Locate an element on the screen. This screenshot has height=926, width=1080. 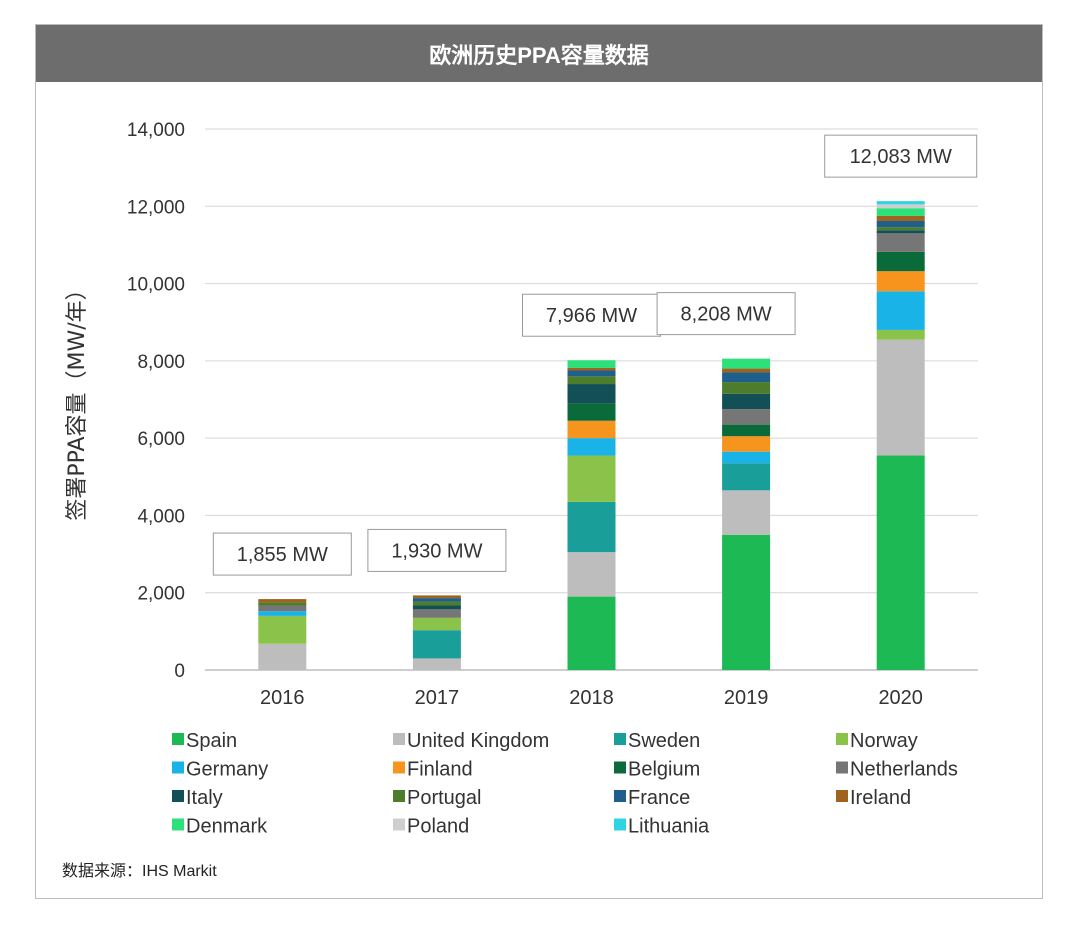
legend-label: Poland is located at coordinates (438, 827).